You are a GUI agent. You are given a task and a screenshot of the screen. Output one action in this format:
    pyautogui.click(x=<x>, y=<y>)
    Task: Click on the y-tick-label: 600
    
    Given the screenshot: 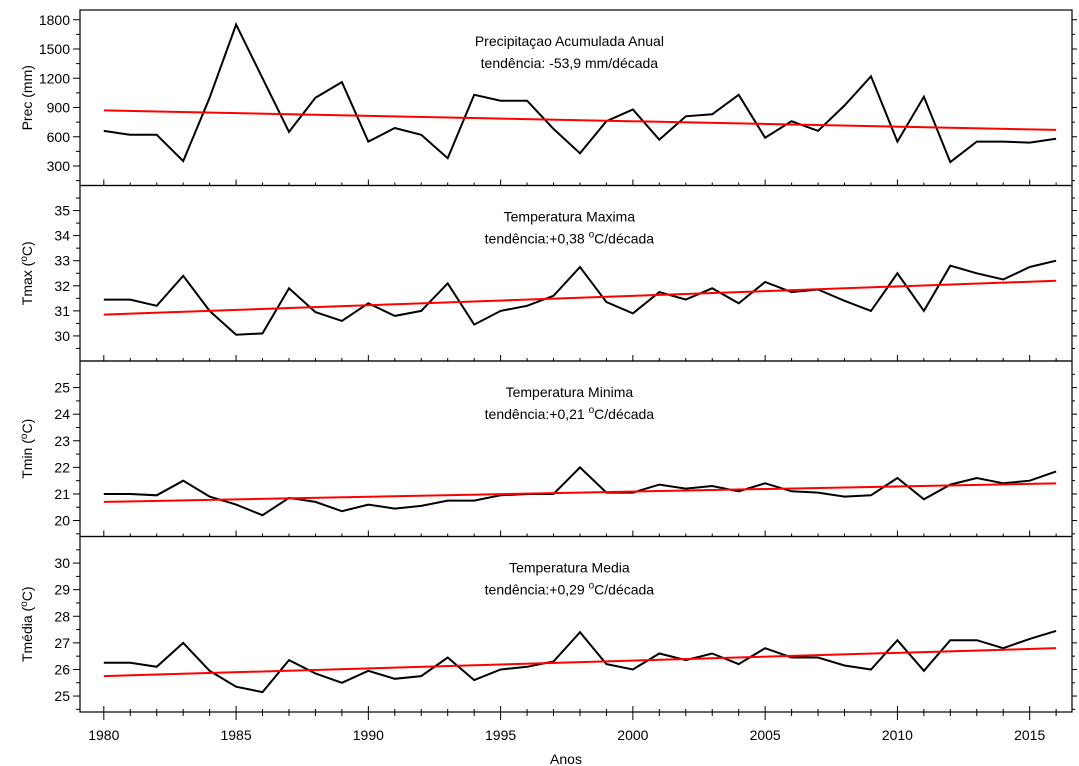 What is the action you would take?
    pyautogui.click(x=59, y=137)
    